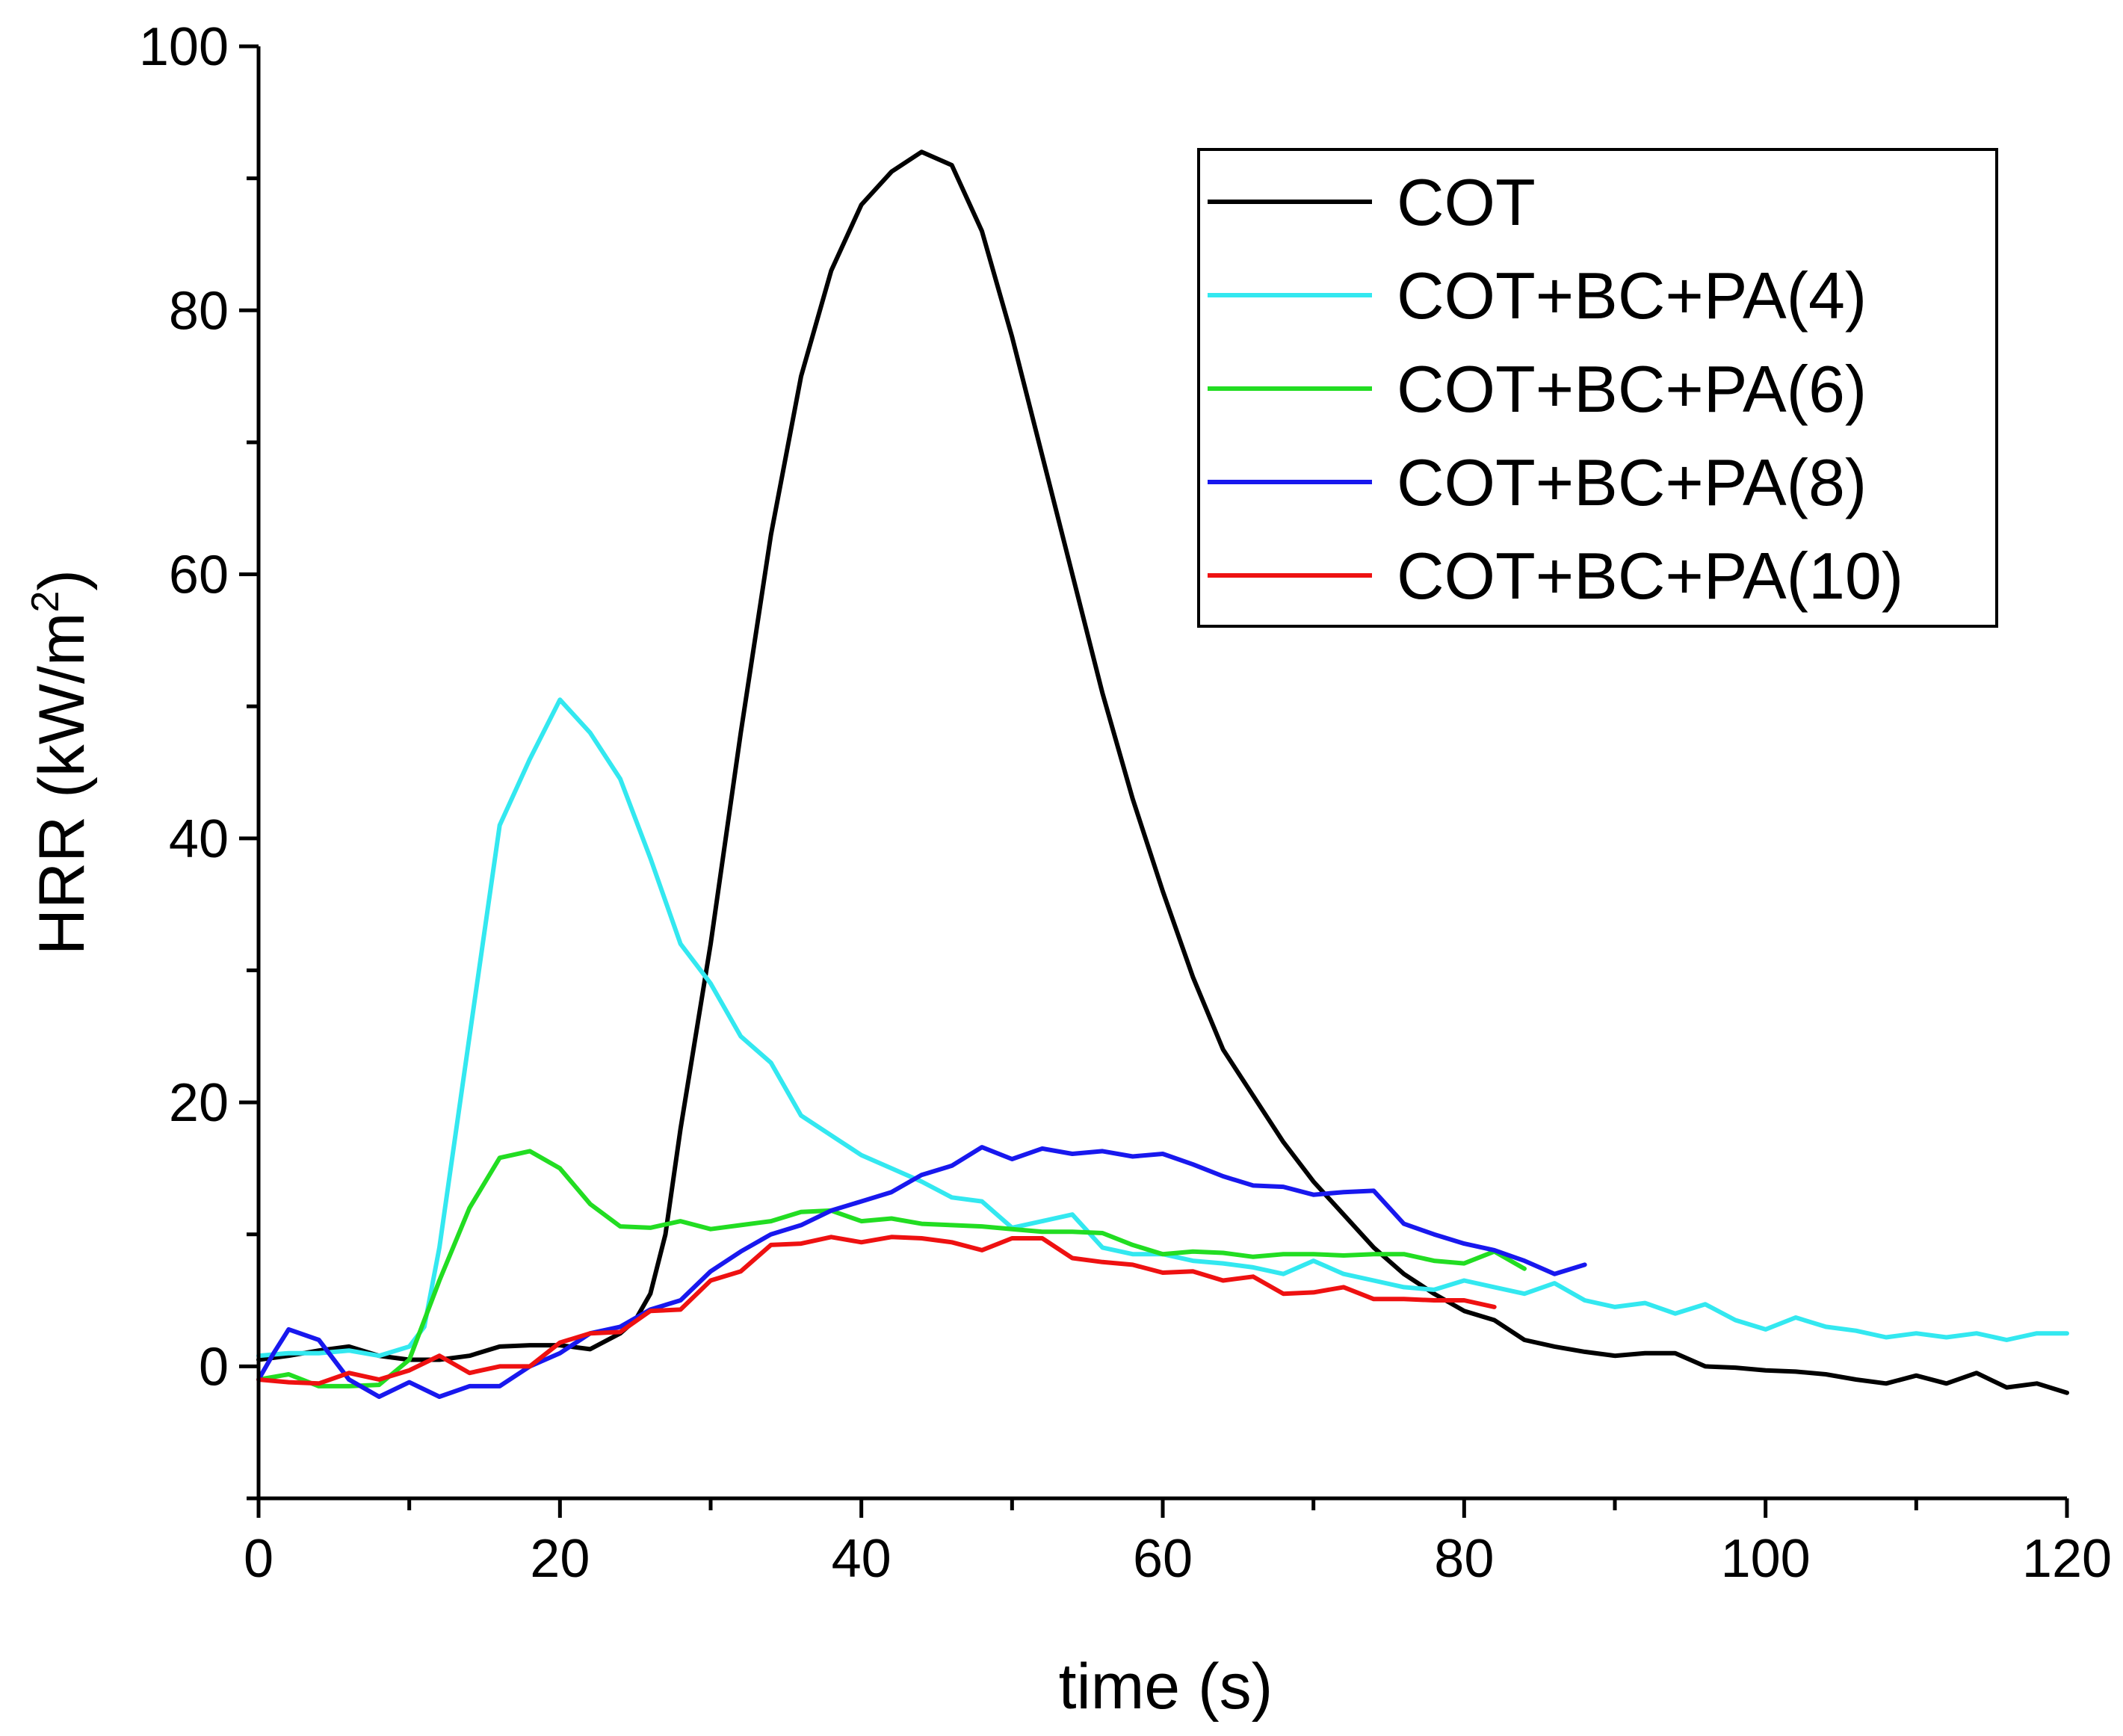 Image resolution: width=2123 pixels, height=1736 pixels. I want to click on legend-label-0: COT, so click(1466, 202).